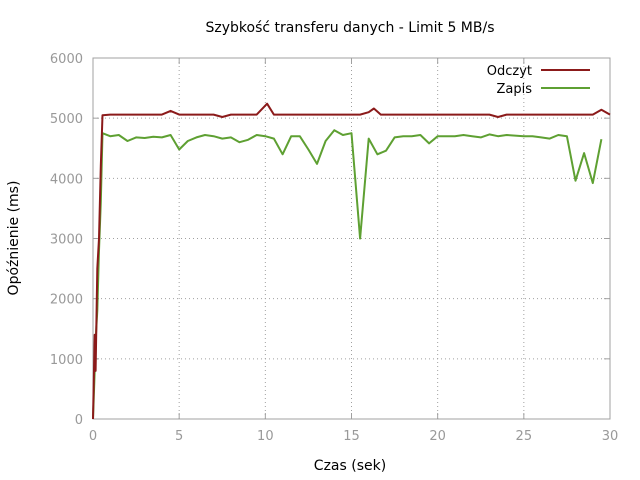 The width and height of the screenshot is (640, 480). What do you see at coordinates (66, 119) in the screenshot?
I see `y-tick-label: 5000` at bounding box center [66, 119].